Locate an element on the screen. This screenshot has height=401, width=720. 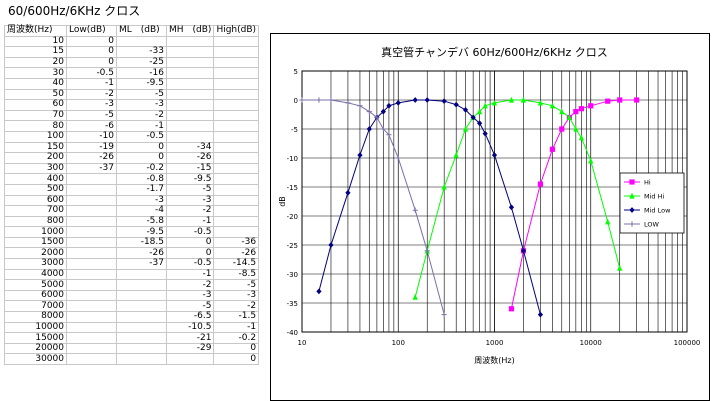
table-cell: 10000 is located at coordinates (35, 327).